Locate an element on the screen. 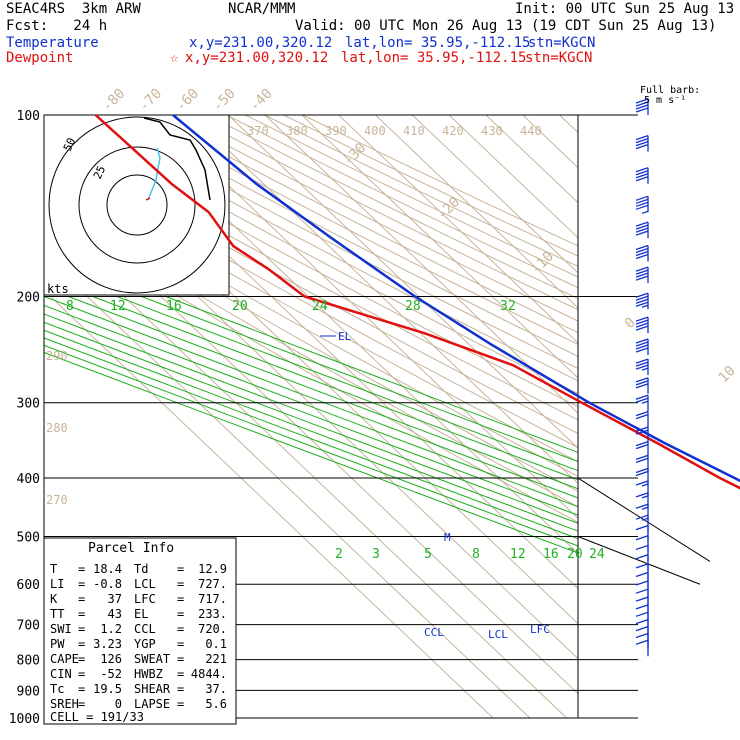  pressure-tick-label: 100 is located at coordinates (28, 116).